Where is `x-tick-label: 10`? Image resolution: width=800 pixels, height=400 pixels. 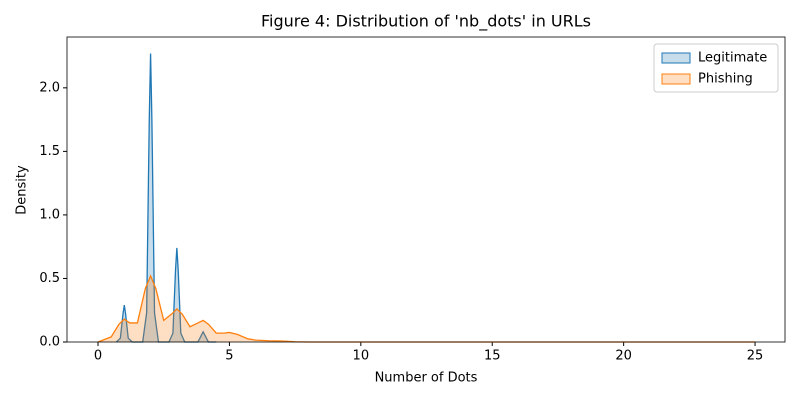 x-tick-label: 10 is located at coordinates (361, 356).